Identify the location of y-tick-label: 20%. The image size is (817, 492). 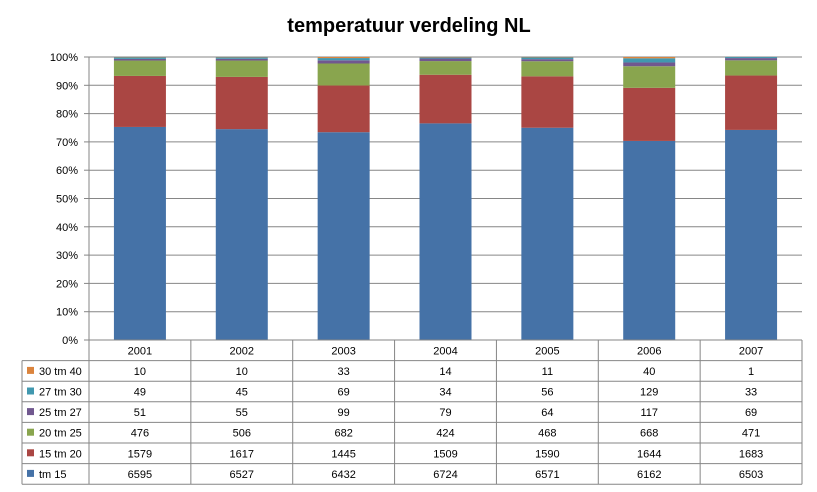
(67, 284).